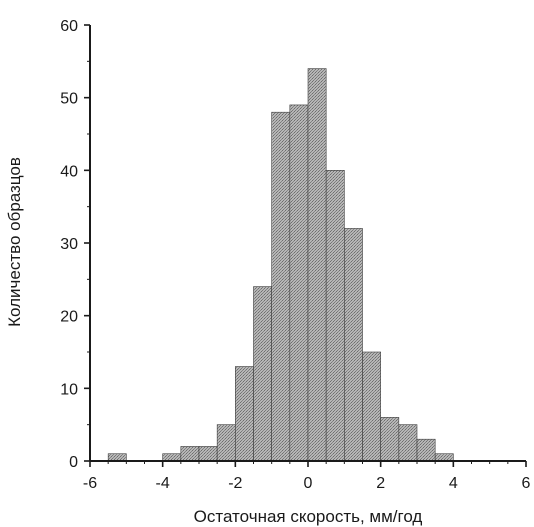 Image resolution: width=534 pixels, height=527 pixels. Describe the element at coordinates (235, 483) in the screenshot. I see `x-tick-label: -2` at that location.